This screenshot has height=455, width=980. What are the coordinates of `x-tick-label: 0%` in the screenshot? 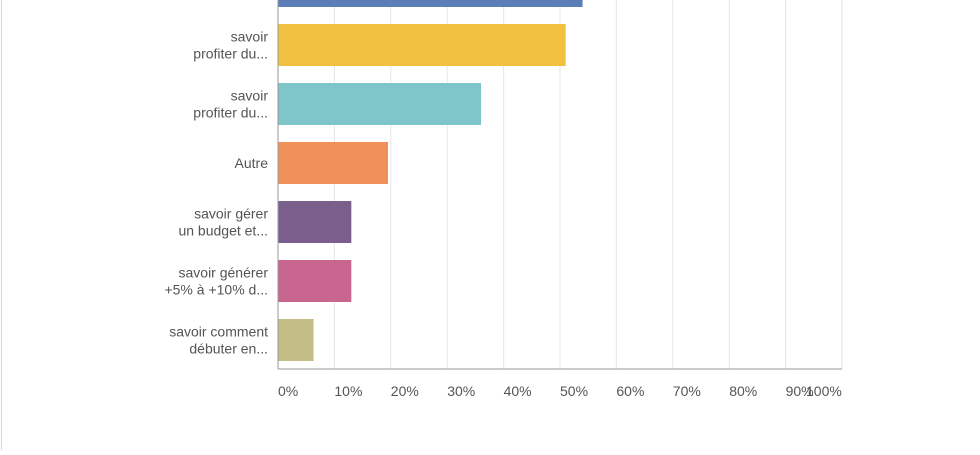 It's located at (288, 391).